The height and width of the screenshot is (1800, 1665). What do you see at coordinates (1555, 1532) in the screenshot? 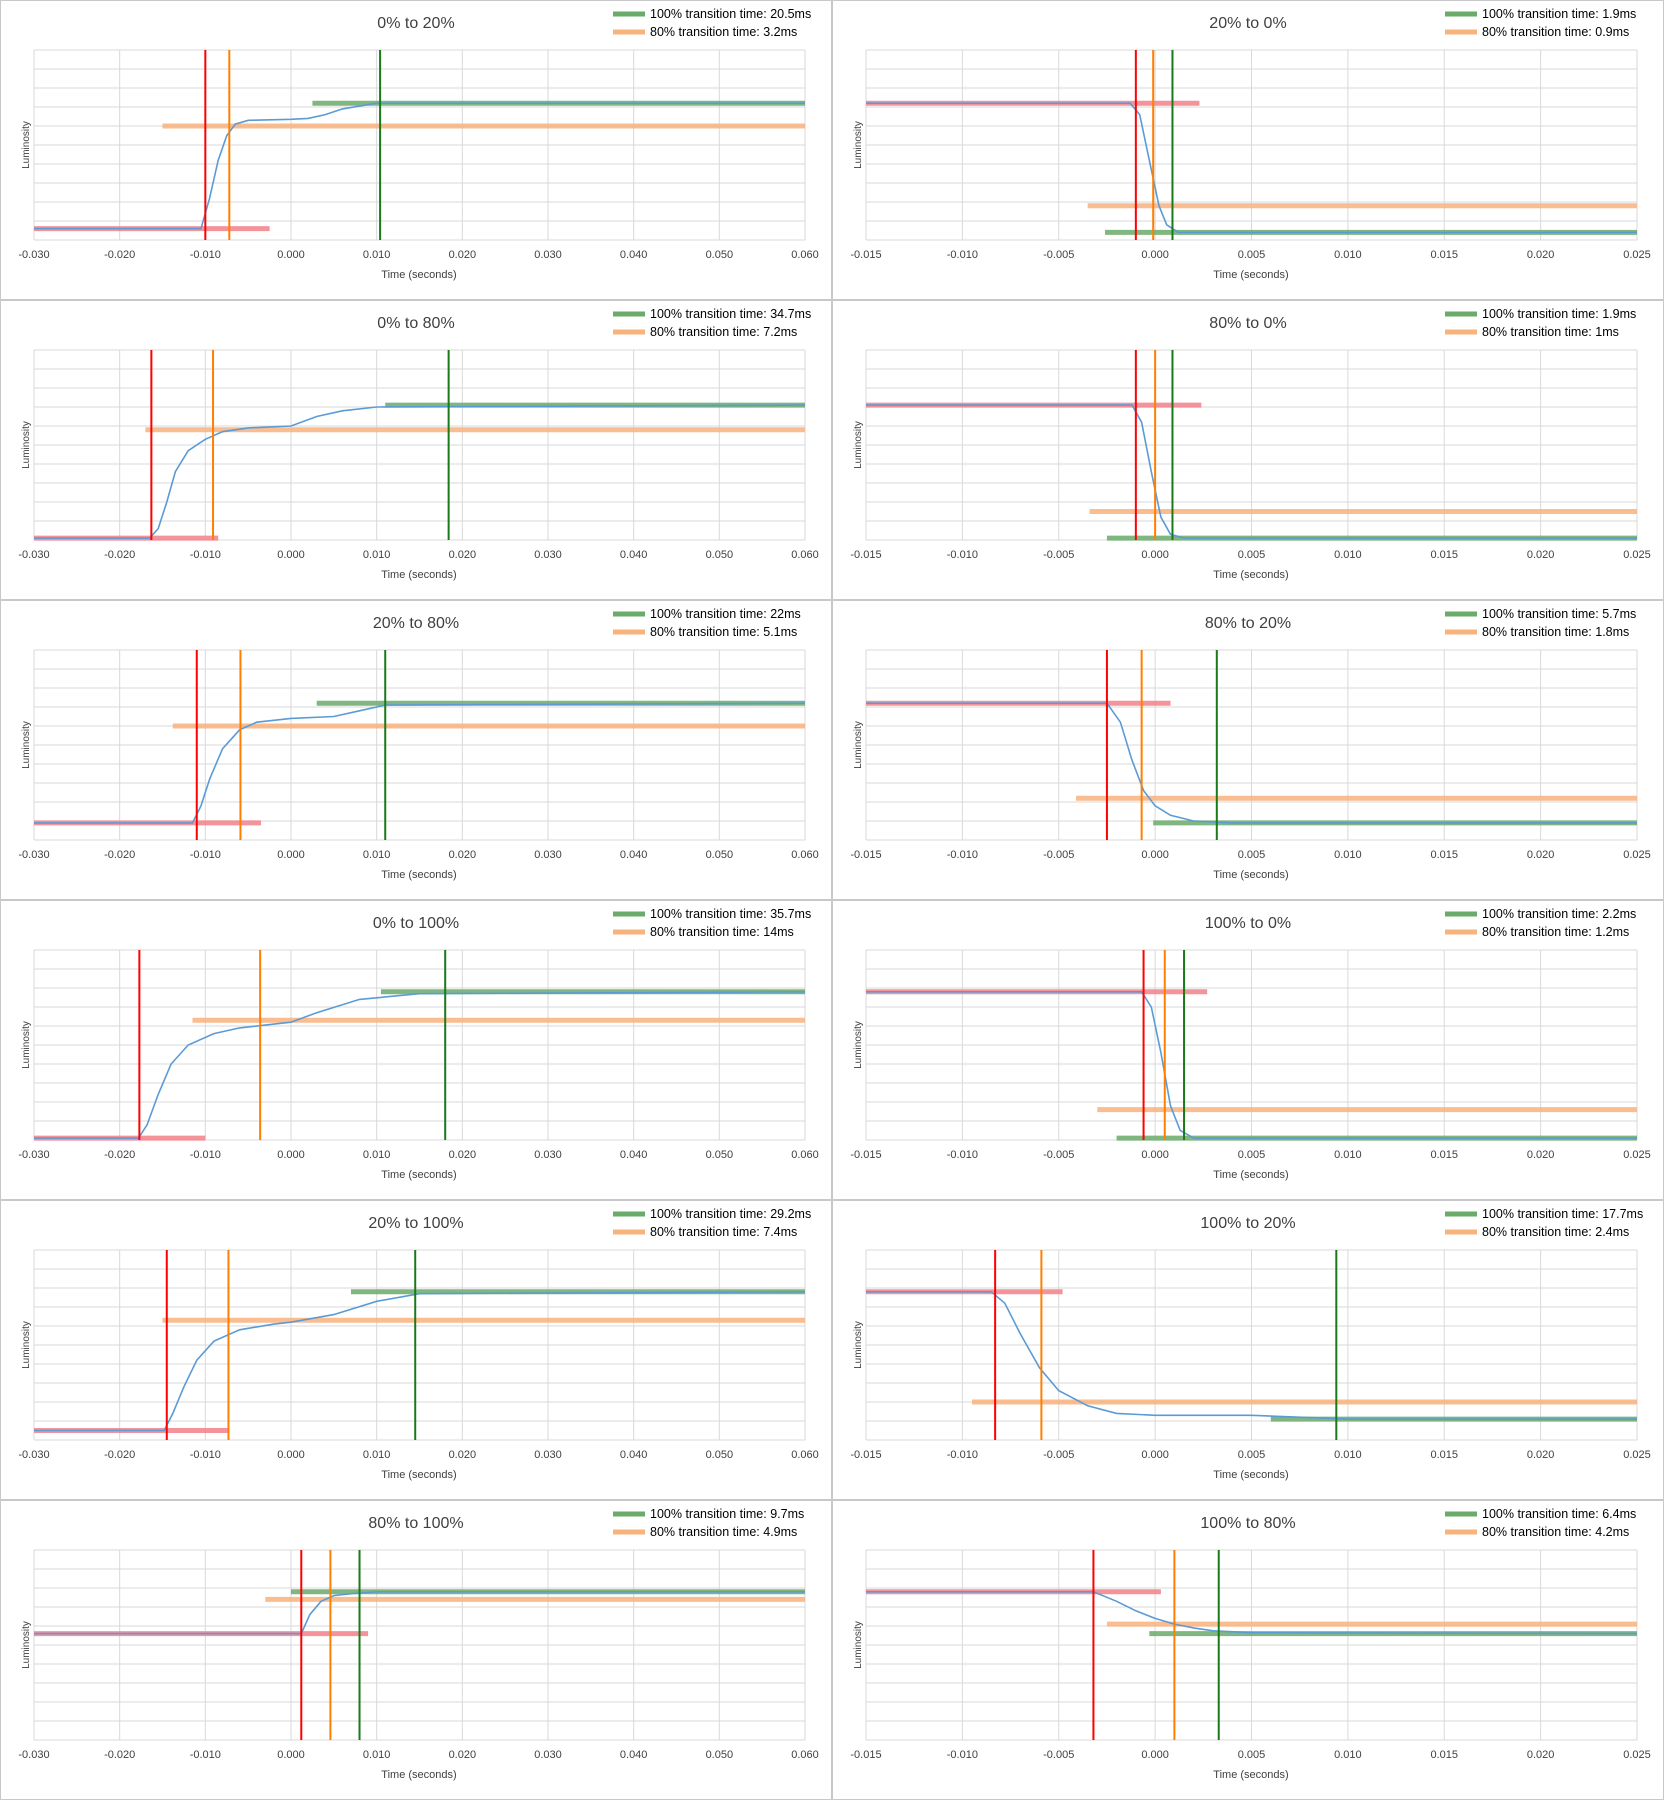
I see `legend-label: 80% transition time: 4.2ms` at bounding box center [1555, 1532].